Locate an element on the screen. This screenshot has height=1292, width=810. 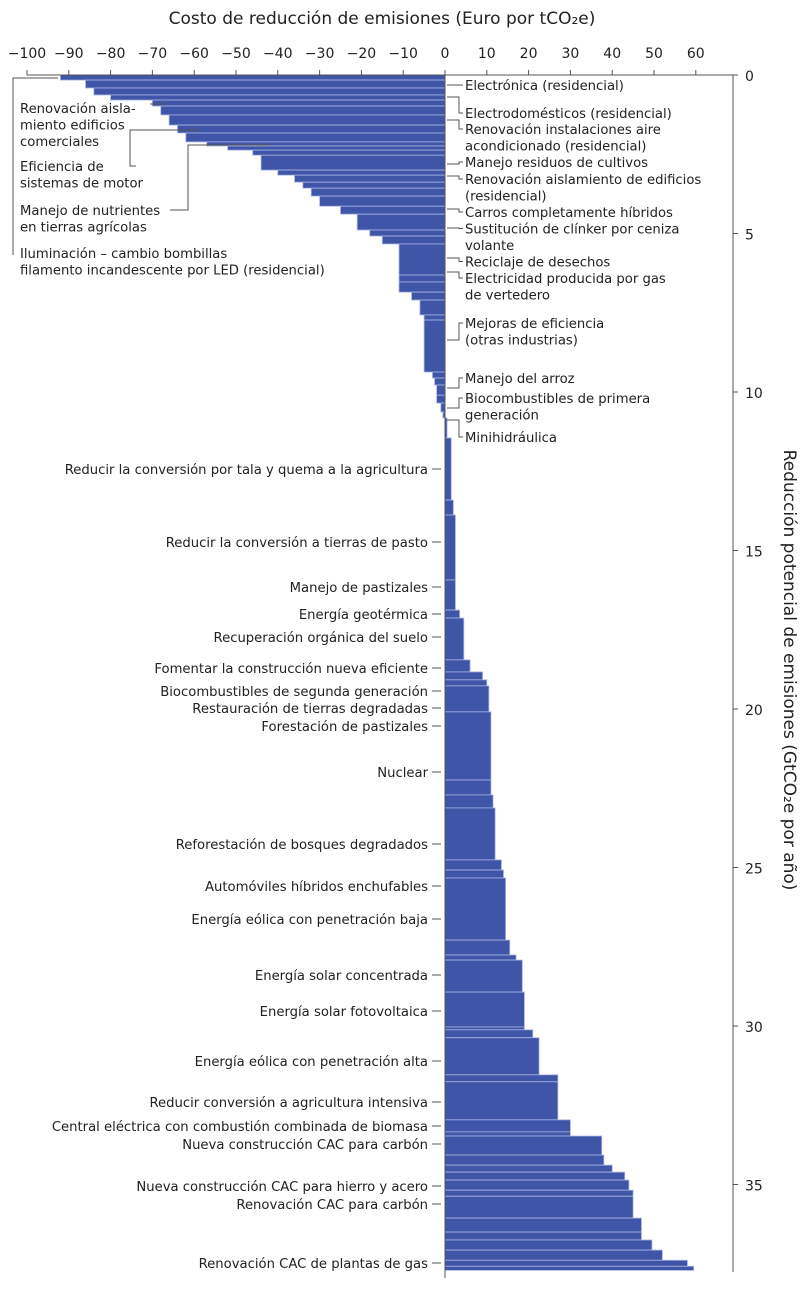
y-tick-label: 5 is located at coordinates (749, 236).